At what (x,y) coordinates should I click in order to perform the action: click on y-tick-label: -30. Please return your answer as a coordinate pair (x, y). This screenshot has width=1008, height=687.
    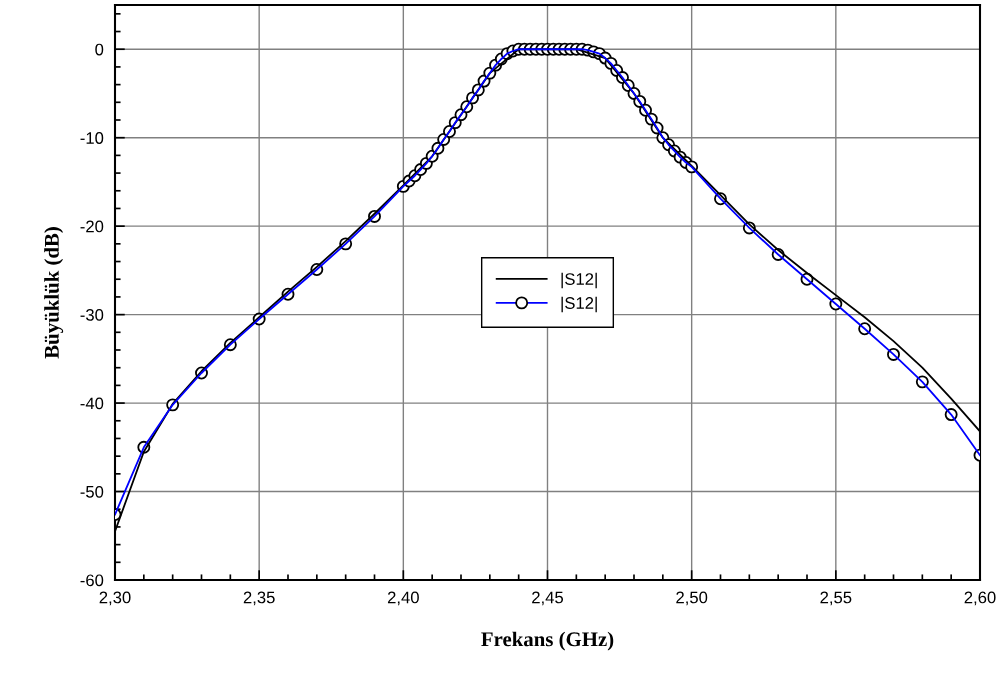
    Looking at the image, I should click on (92, 315).